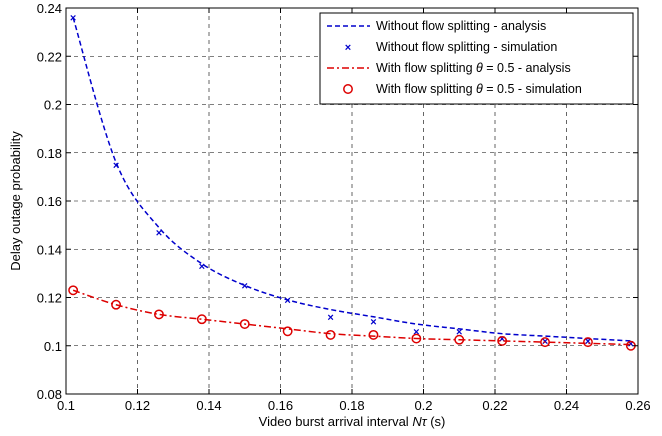  I want to click on legend-label-2-prefix: With flow splitting, so click(426, 68).